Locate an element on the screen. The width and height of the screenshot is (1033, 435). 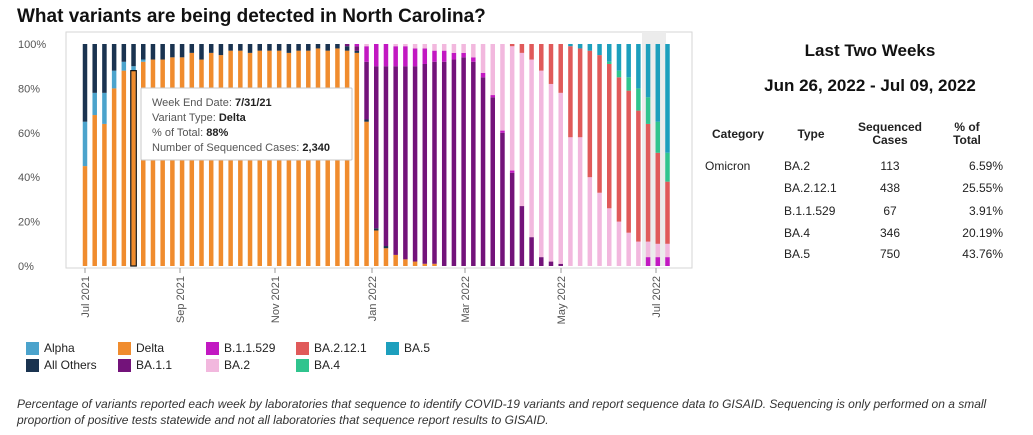
legend-item-delta: Delta is located at coordinates (141, 348).